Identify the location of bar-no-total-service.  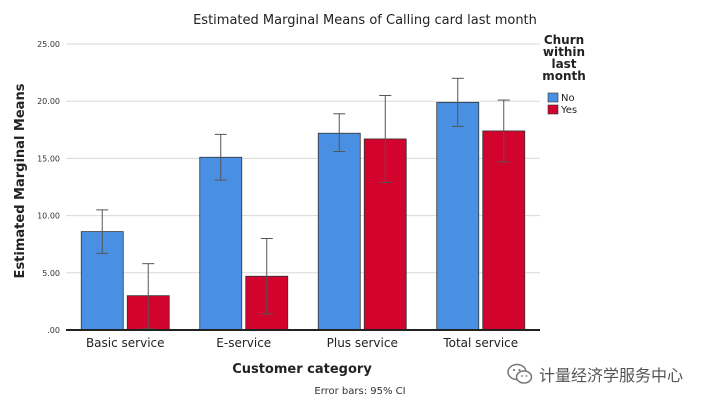
(458, 216).